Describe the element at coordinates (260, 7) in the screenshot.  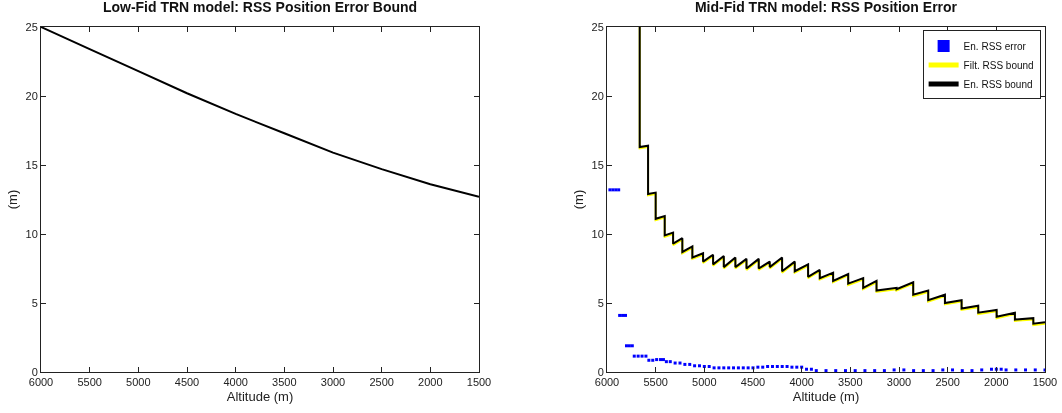
I see `chart-title: Low-Fid TRN model: RSS Position Error Bound` at that location.